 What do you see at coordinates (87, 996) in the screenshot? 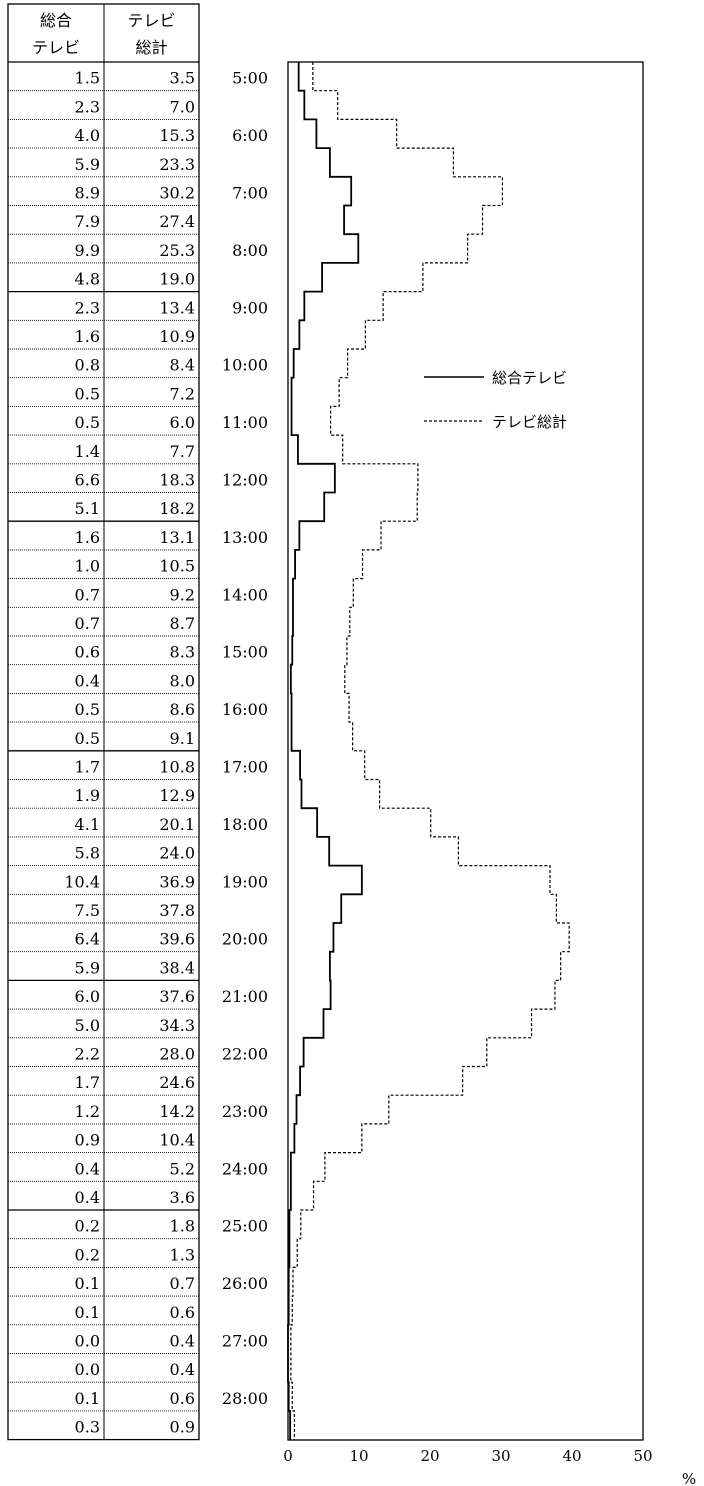
I see `table-cell-series1: 6.0` at bounding box center [87, 996].